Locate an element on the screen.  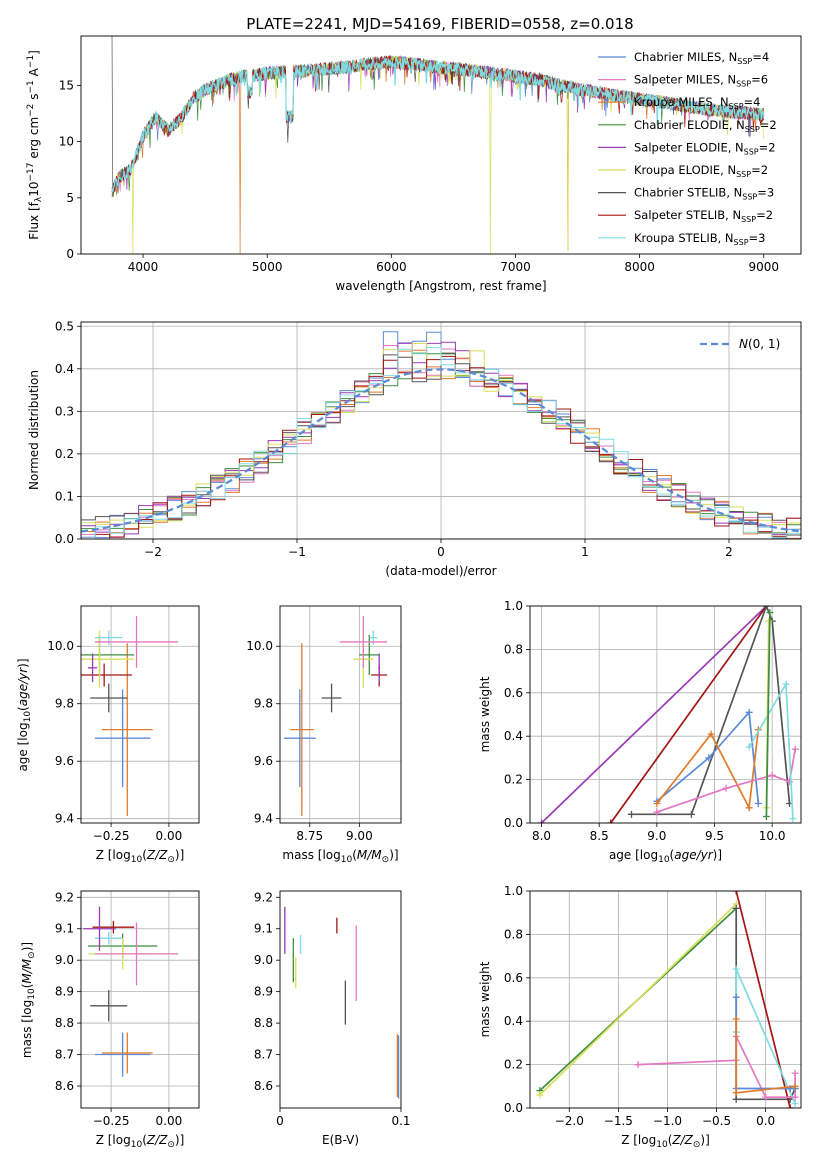
legend-label: Chabrier MILES, NSSP=4 is located at coordinates (701, 58).